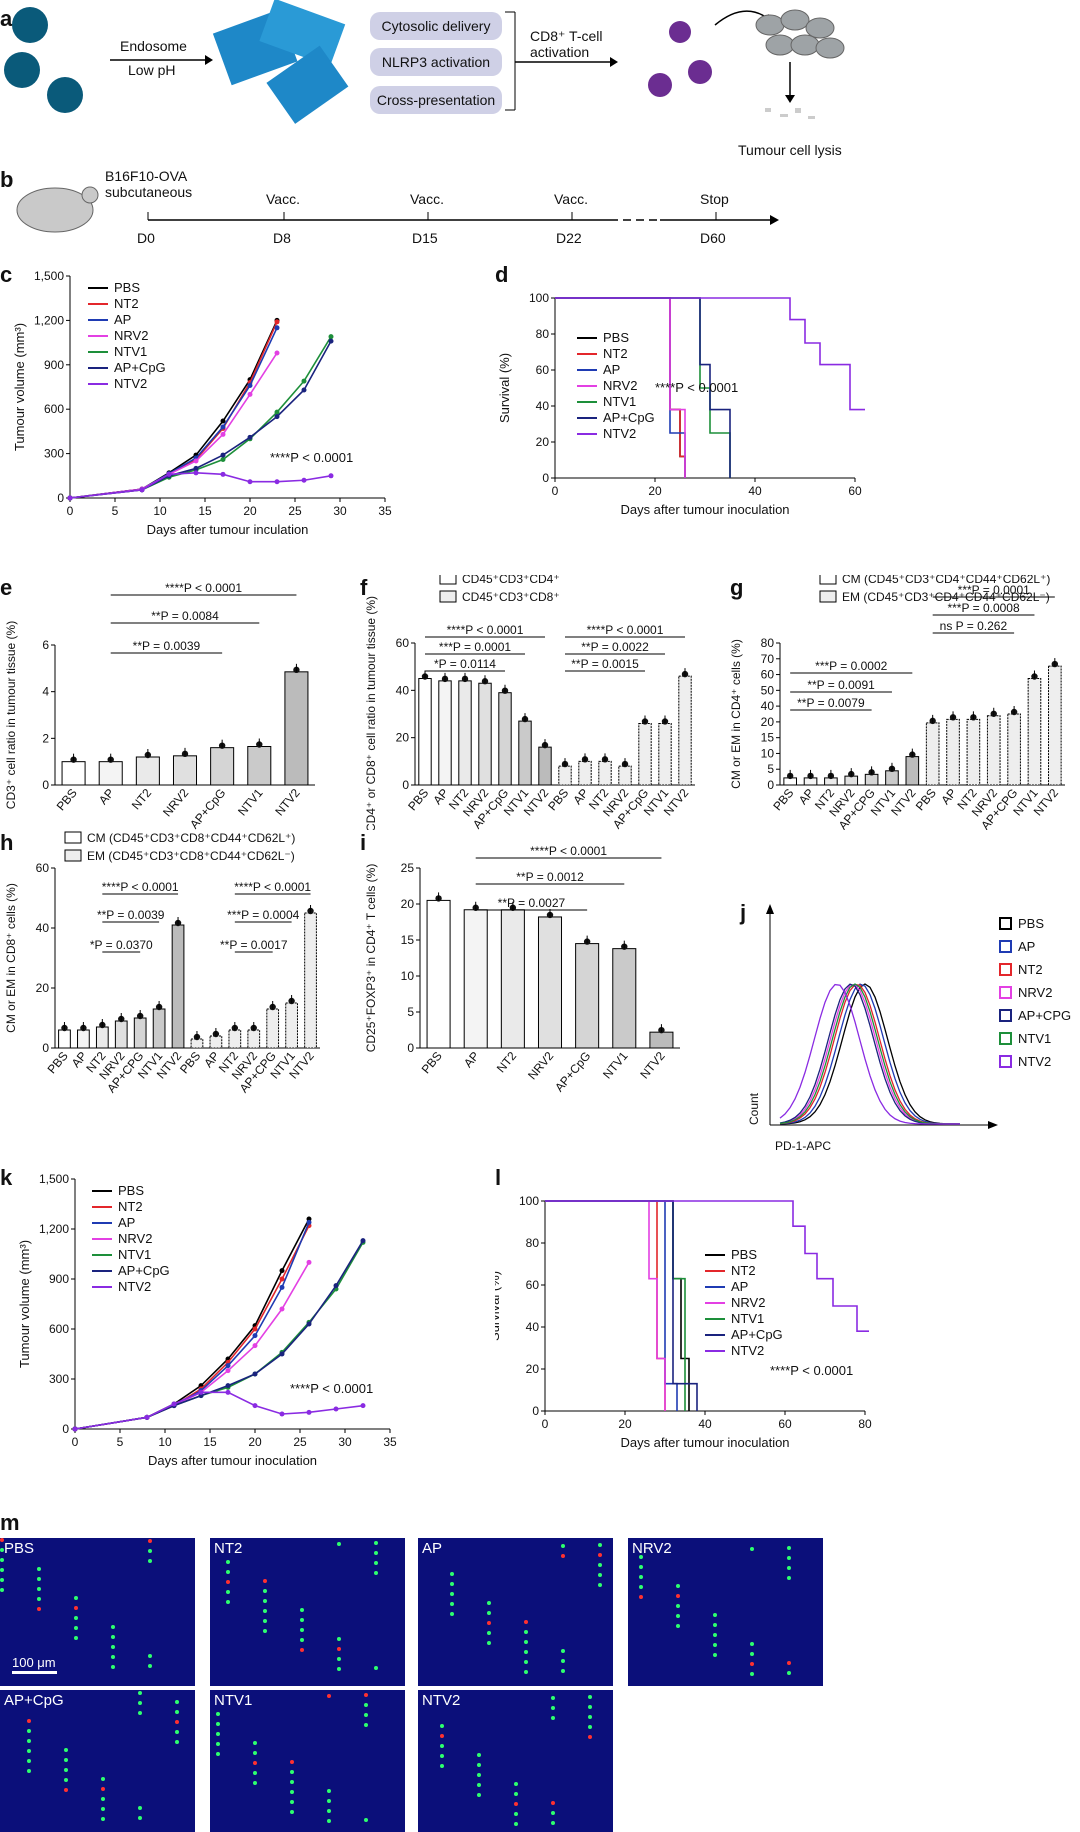 Image resolution: width=1080 pixels, height=1832 pixels. Describe the element at coordinates (191, 856) in the screenshot. I see `legend-label: EM (CD45⁺CD3⁺CD8⁺CD44⁺CD62L⁻)` at that location.